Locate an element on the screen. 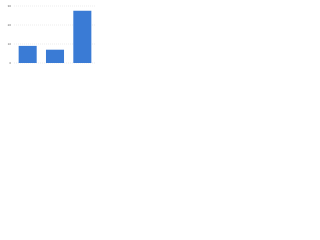  y-tick-label: 30 is located at coordinates (10, 6).